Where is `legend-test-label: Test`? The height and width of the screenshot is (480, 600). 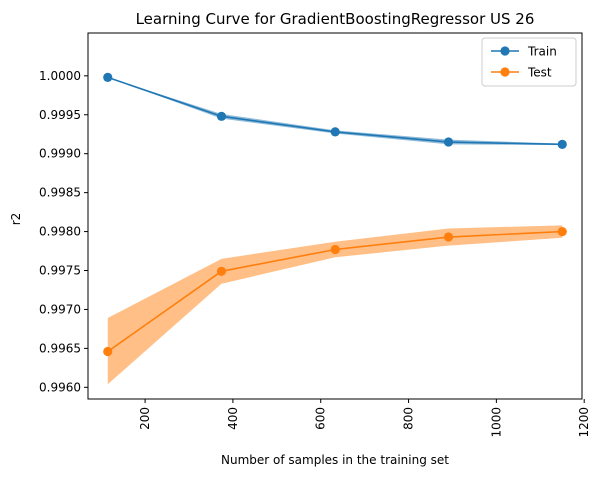 legend-test-label: Test is located at coordinates (539, 73).